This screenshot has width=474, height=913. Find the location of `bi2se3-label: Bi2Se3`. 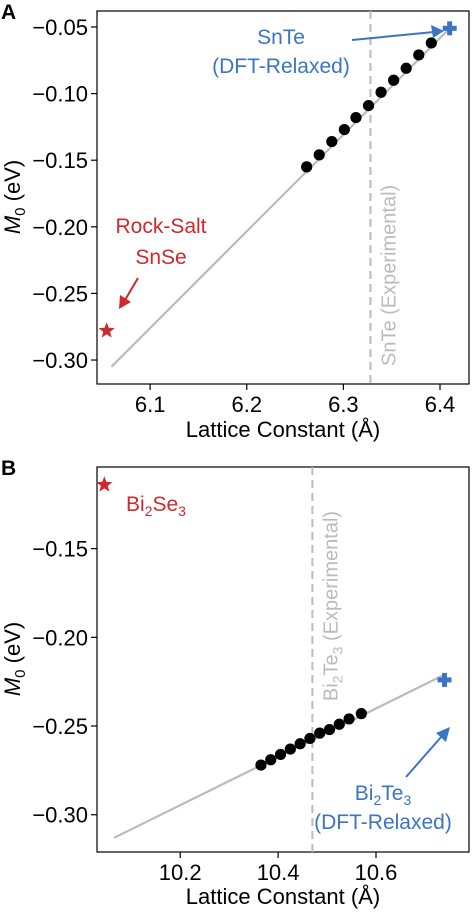

bi2se3-label: Bi2Se3 is located at coordinates (156, 506).